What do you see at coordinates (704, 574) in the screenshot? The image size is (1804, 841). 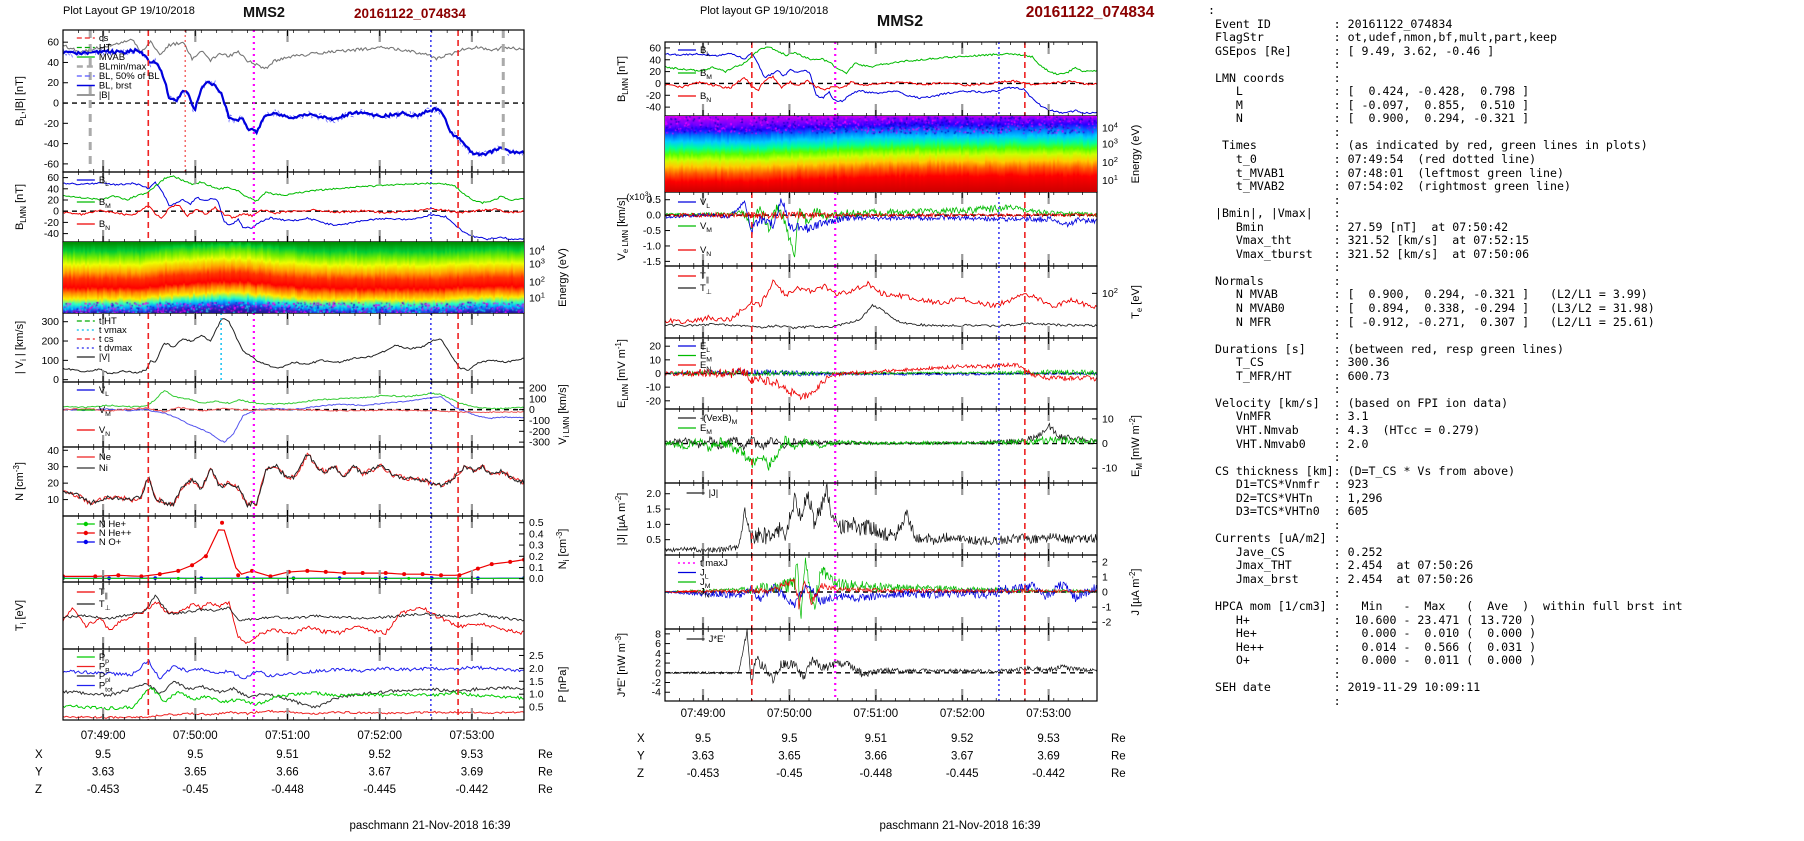 I see `legend-label: JL` at bounding box center [704, 574].